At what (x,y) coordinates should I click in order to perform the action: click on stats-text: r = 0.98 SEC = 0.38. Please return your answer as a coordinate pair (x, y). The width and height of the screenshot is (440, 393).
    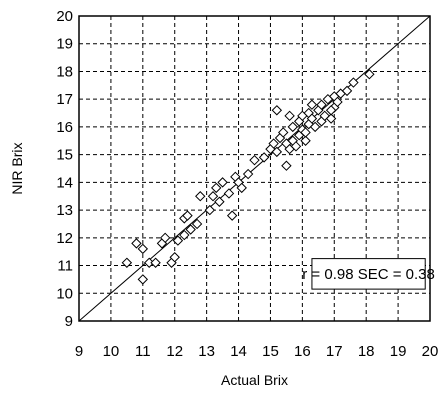
    Looking at the image, I should click on (368, 274).